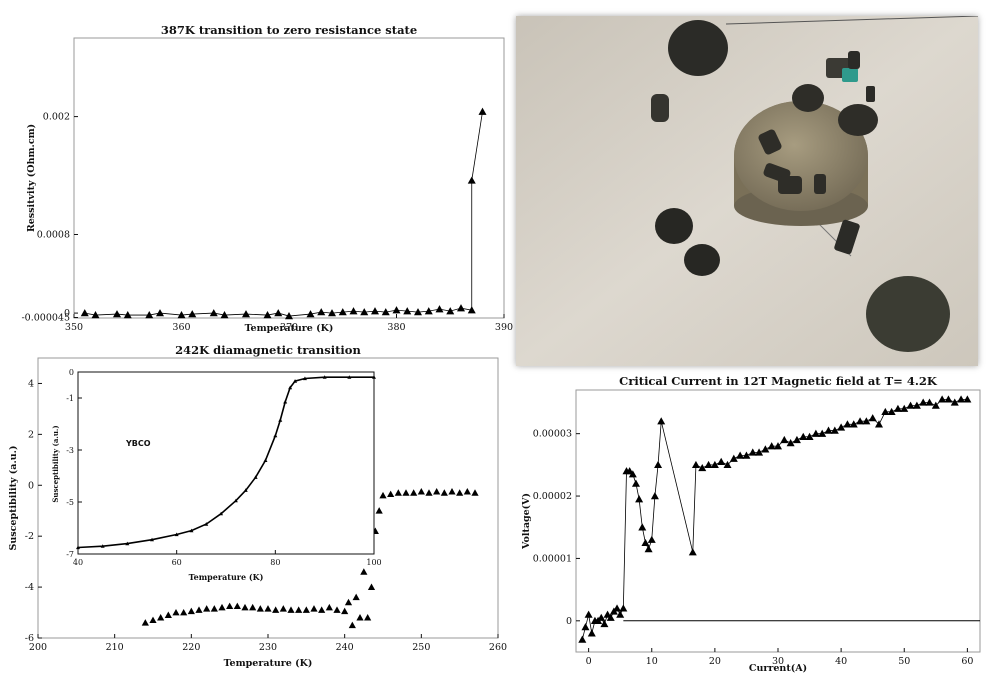 This screenshot has width=1000, height=679. What do you see at coordinates (138, 443) in the screenshot?
I see `inset-label: YBCO` at bounding box center [138, 443].